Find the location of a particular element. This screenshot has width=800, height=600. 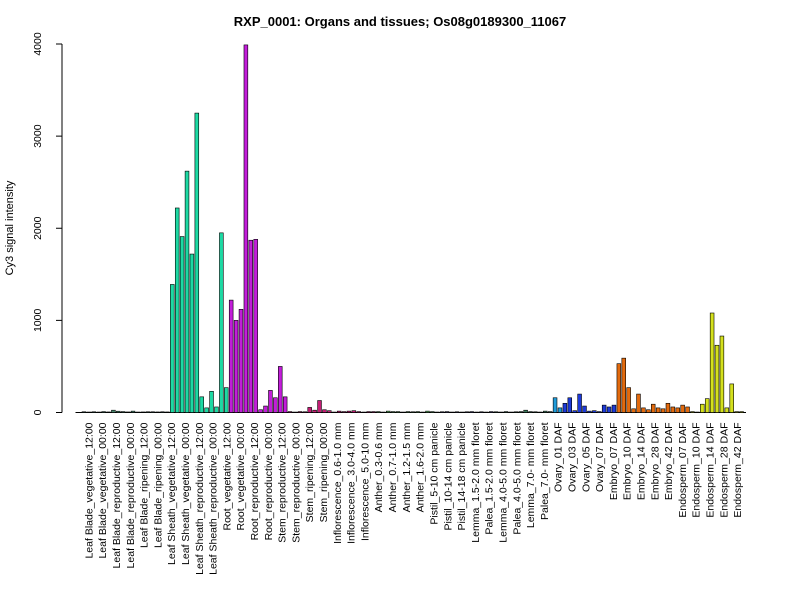

x-tick-label: Stem_reproductive_00:00 is located at coordinates (296, 482).